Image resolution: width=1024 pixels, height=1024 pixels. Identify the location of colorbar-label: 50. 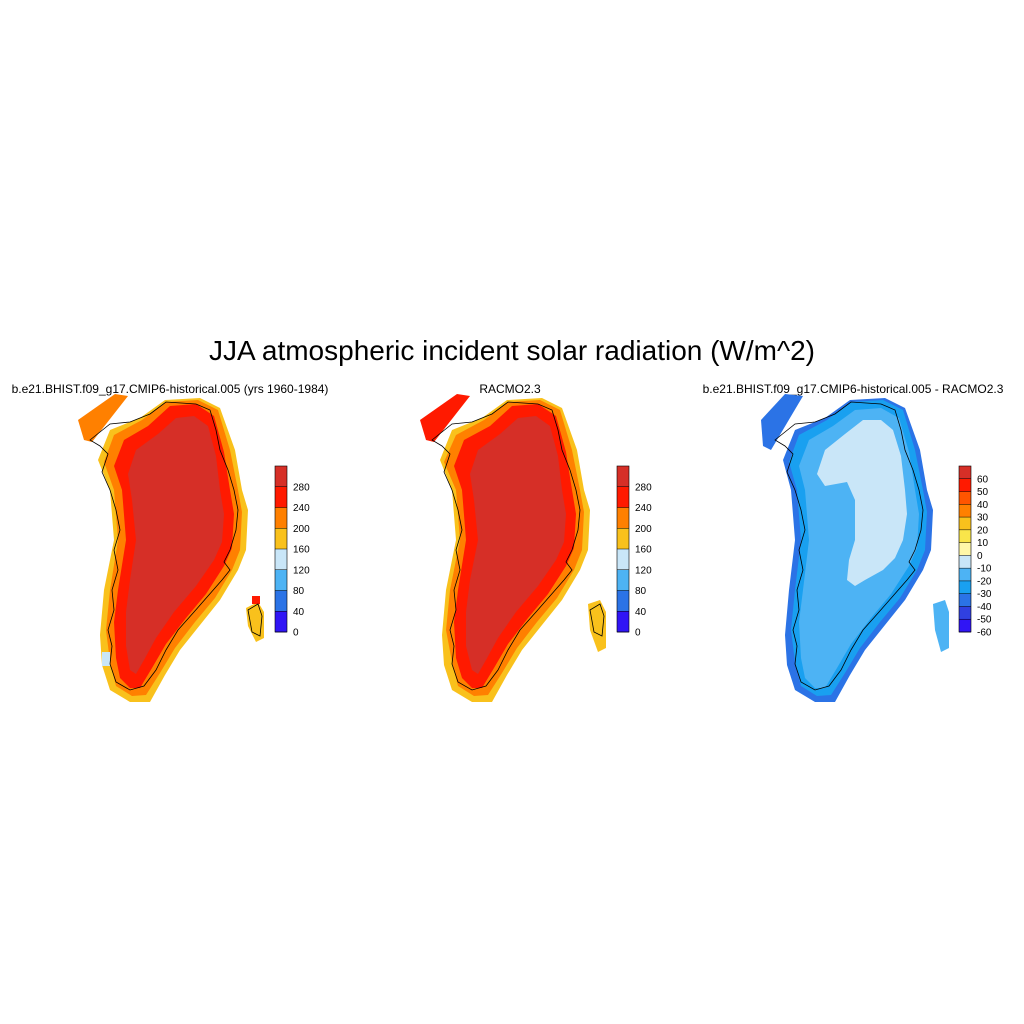
(983, 492).